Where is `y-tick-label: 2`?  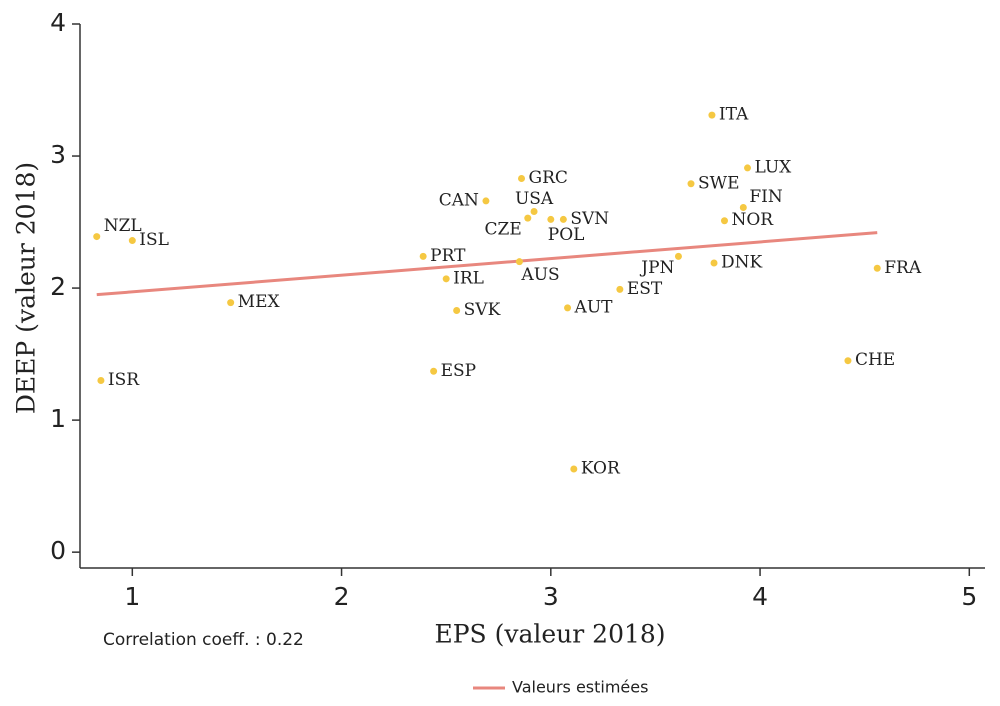
y-tick-label: 2 is located at coordinates (58, 286).